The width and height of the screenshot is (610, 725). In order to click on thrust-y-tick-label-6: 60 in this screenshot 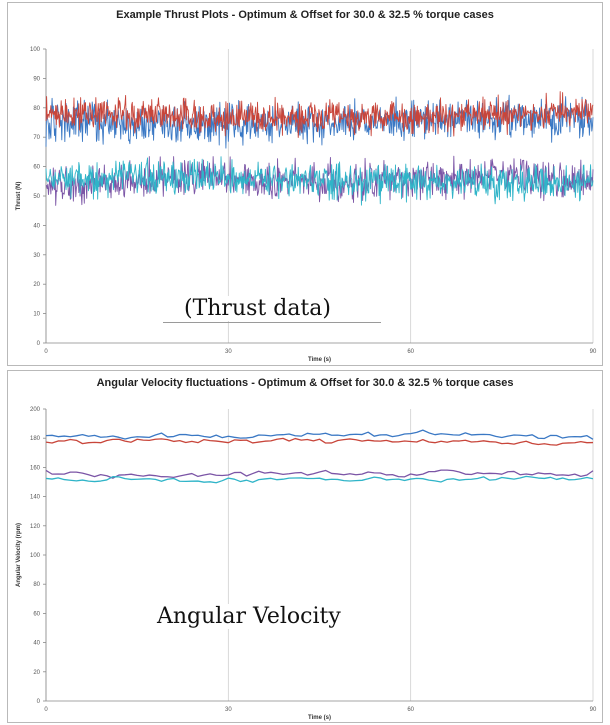, I will do `click(36, 168)`.